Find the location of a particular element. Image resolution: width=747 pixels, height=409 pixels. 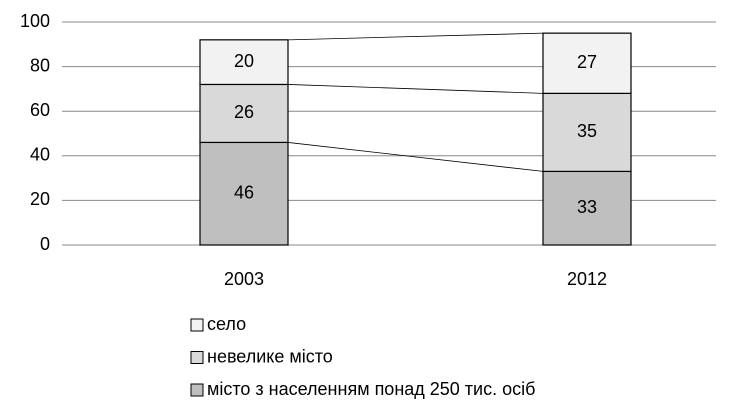

x-tick-label: 2012 is located at coordinates (587, 279).